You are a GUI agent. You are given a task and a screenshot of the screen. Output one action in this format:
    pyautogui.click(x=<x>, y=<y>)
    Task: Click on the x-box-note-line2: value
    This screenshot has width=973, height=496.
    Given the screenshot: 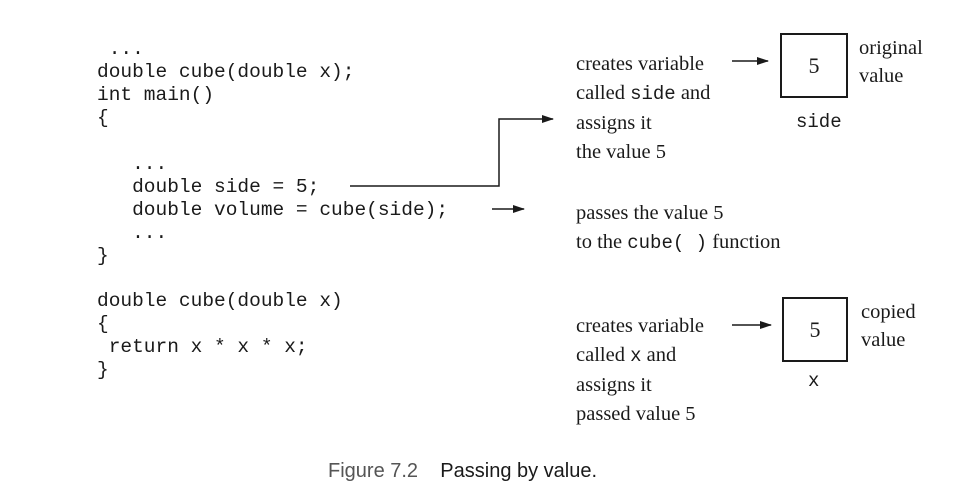 What is the action you would take?
    pyautogui.click(x=883, y=340)
    